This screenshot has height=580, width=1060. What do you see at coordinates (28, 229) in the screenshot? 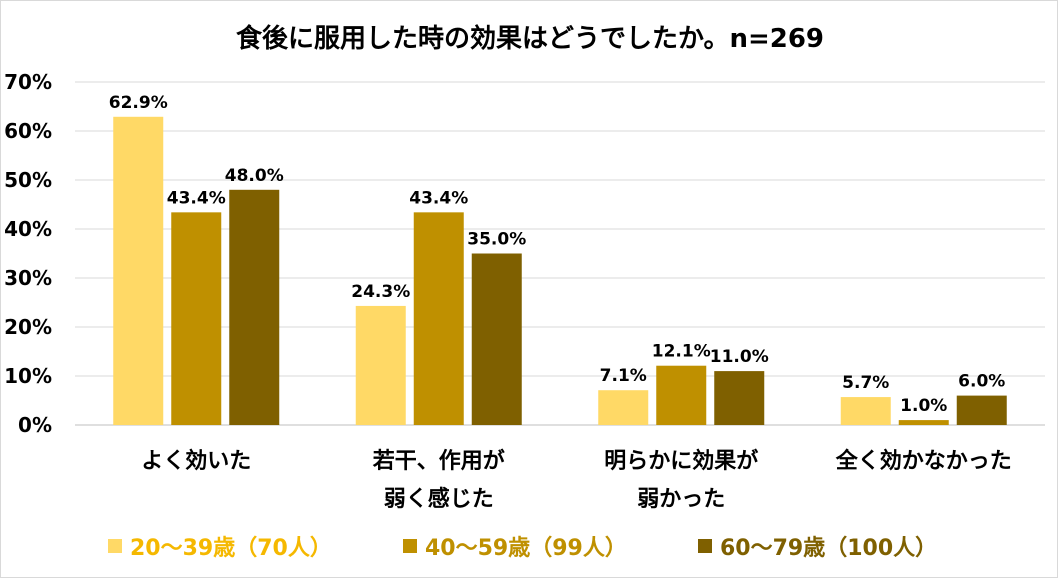
I see `y-tick-label: 40%` at bounding box center [28, 229].